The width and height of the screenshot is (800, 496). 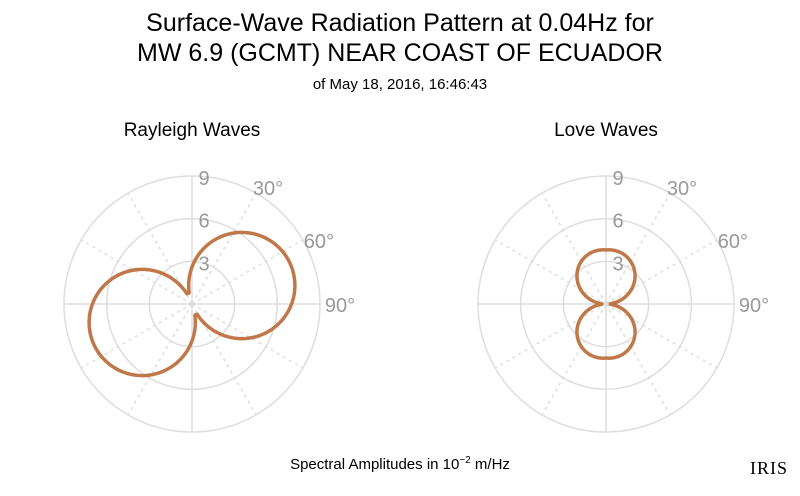 I want to click on chart-subtitle: of May 18, 2016, 16:46:43, so click(x=400, y=84).